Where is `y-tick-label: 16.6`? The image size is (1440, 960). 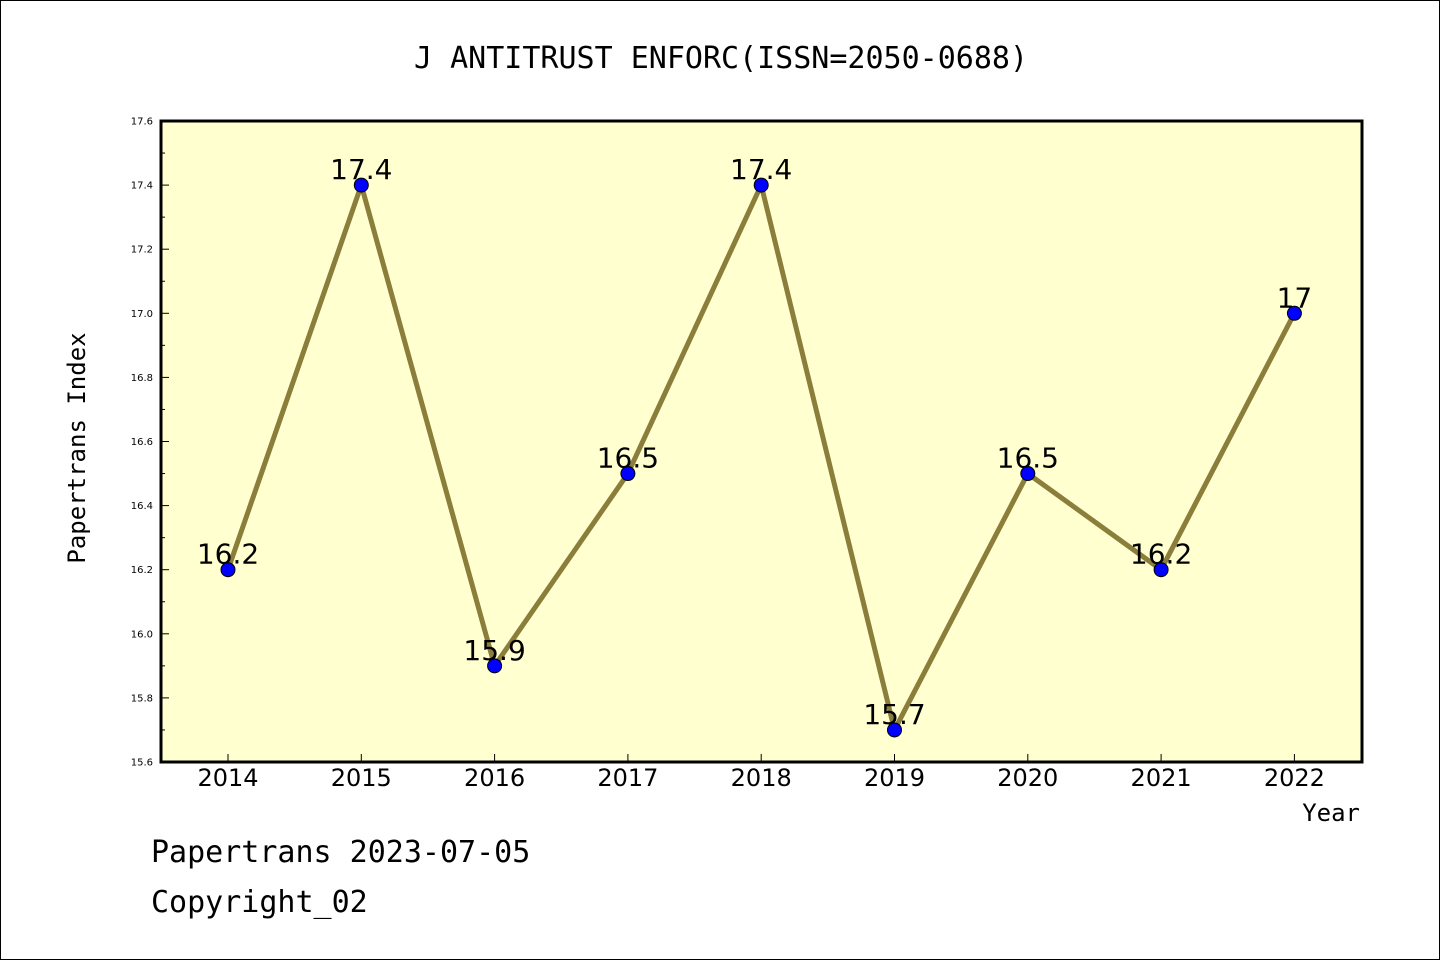
y-tick-label: 16.6 is located at coordinates (142, 442).